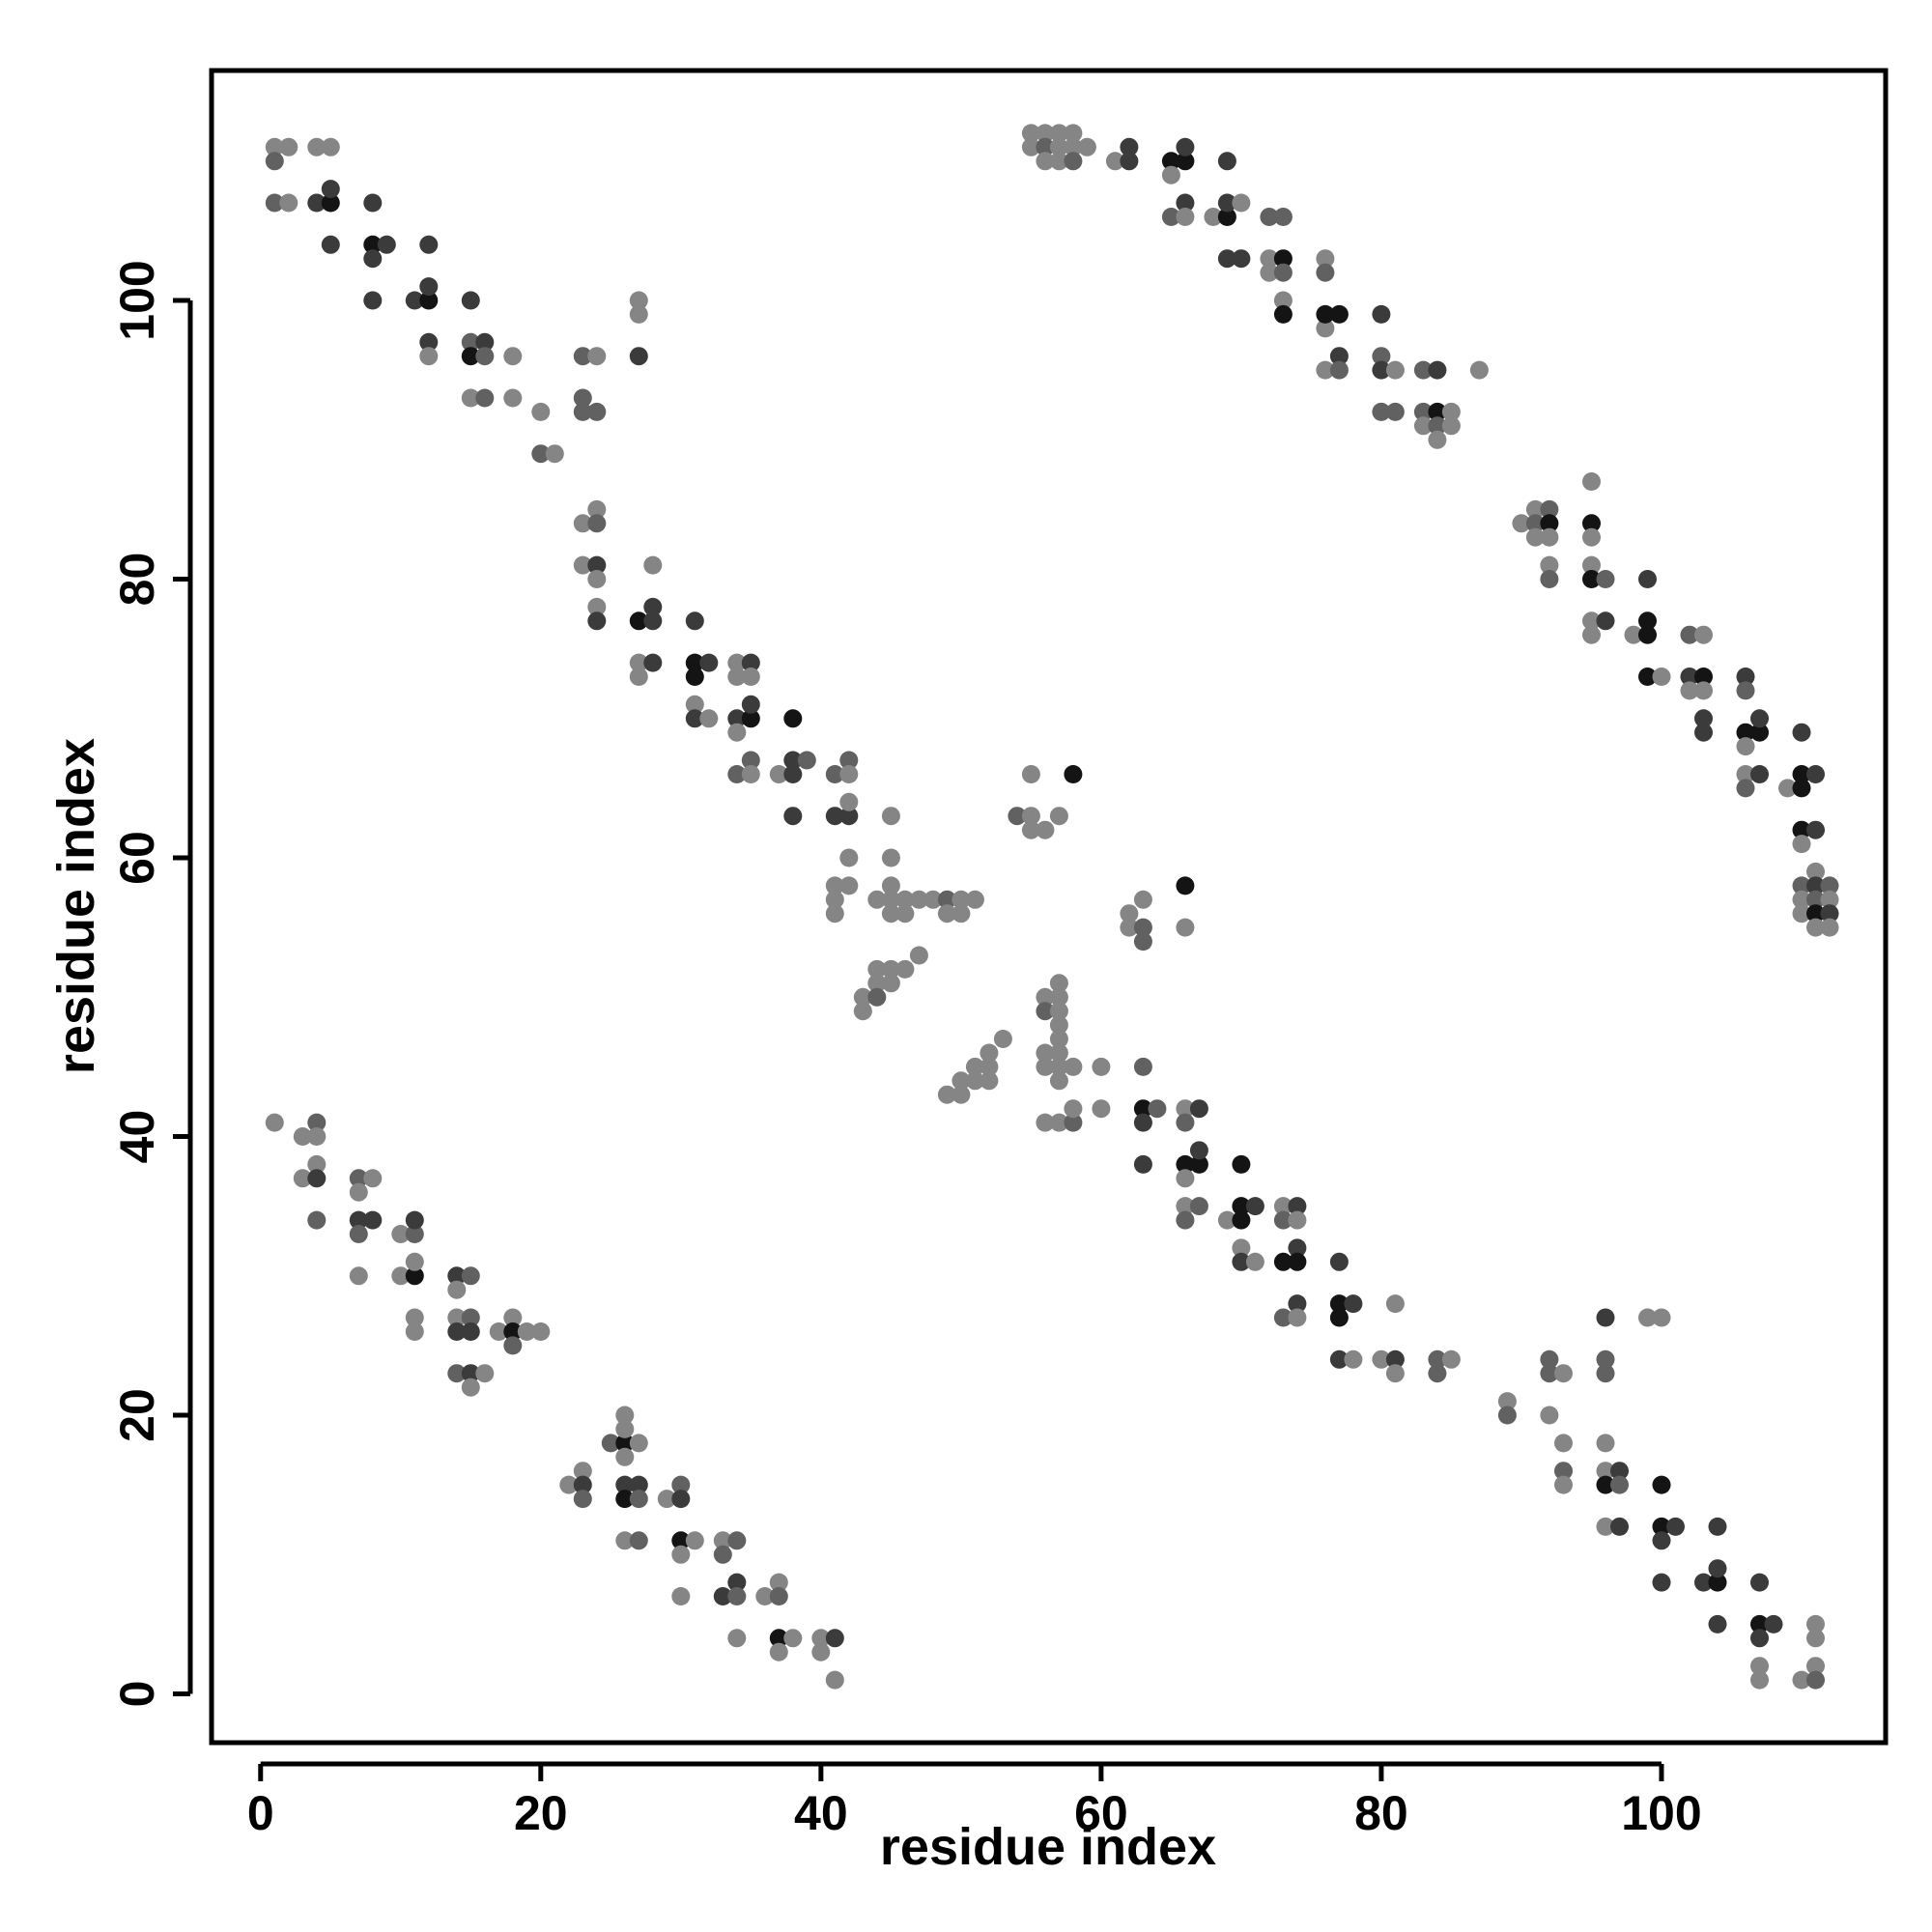 The width and height of the screenshot is (1932, 1932). I want to click on y-tick-label: 0, so click(137, 1694).